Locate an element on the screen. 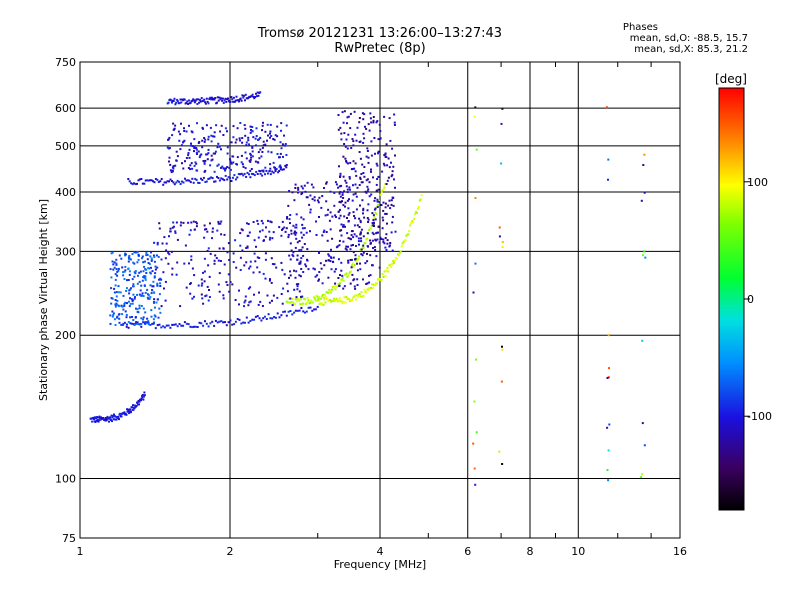 The image size is (800, 600). x-tick-label: 16 is located at coordinates (680, 551).